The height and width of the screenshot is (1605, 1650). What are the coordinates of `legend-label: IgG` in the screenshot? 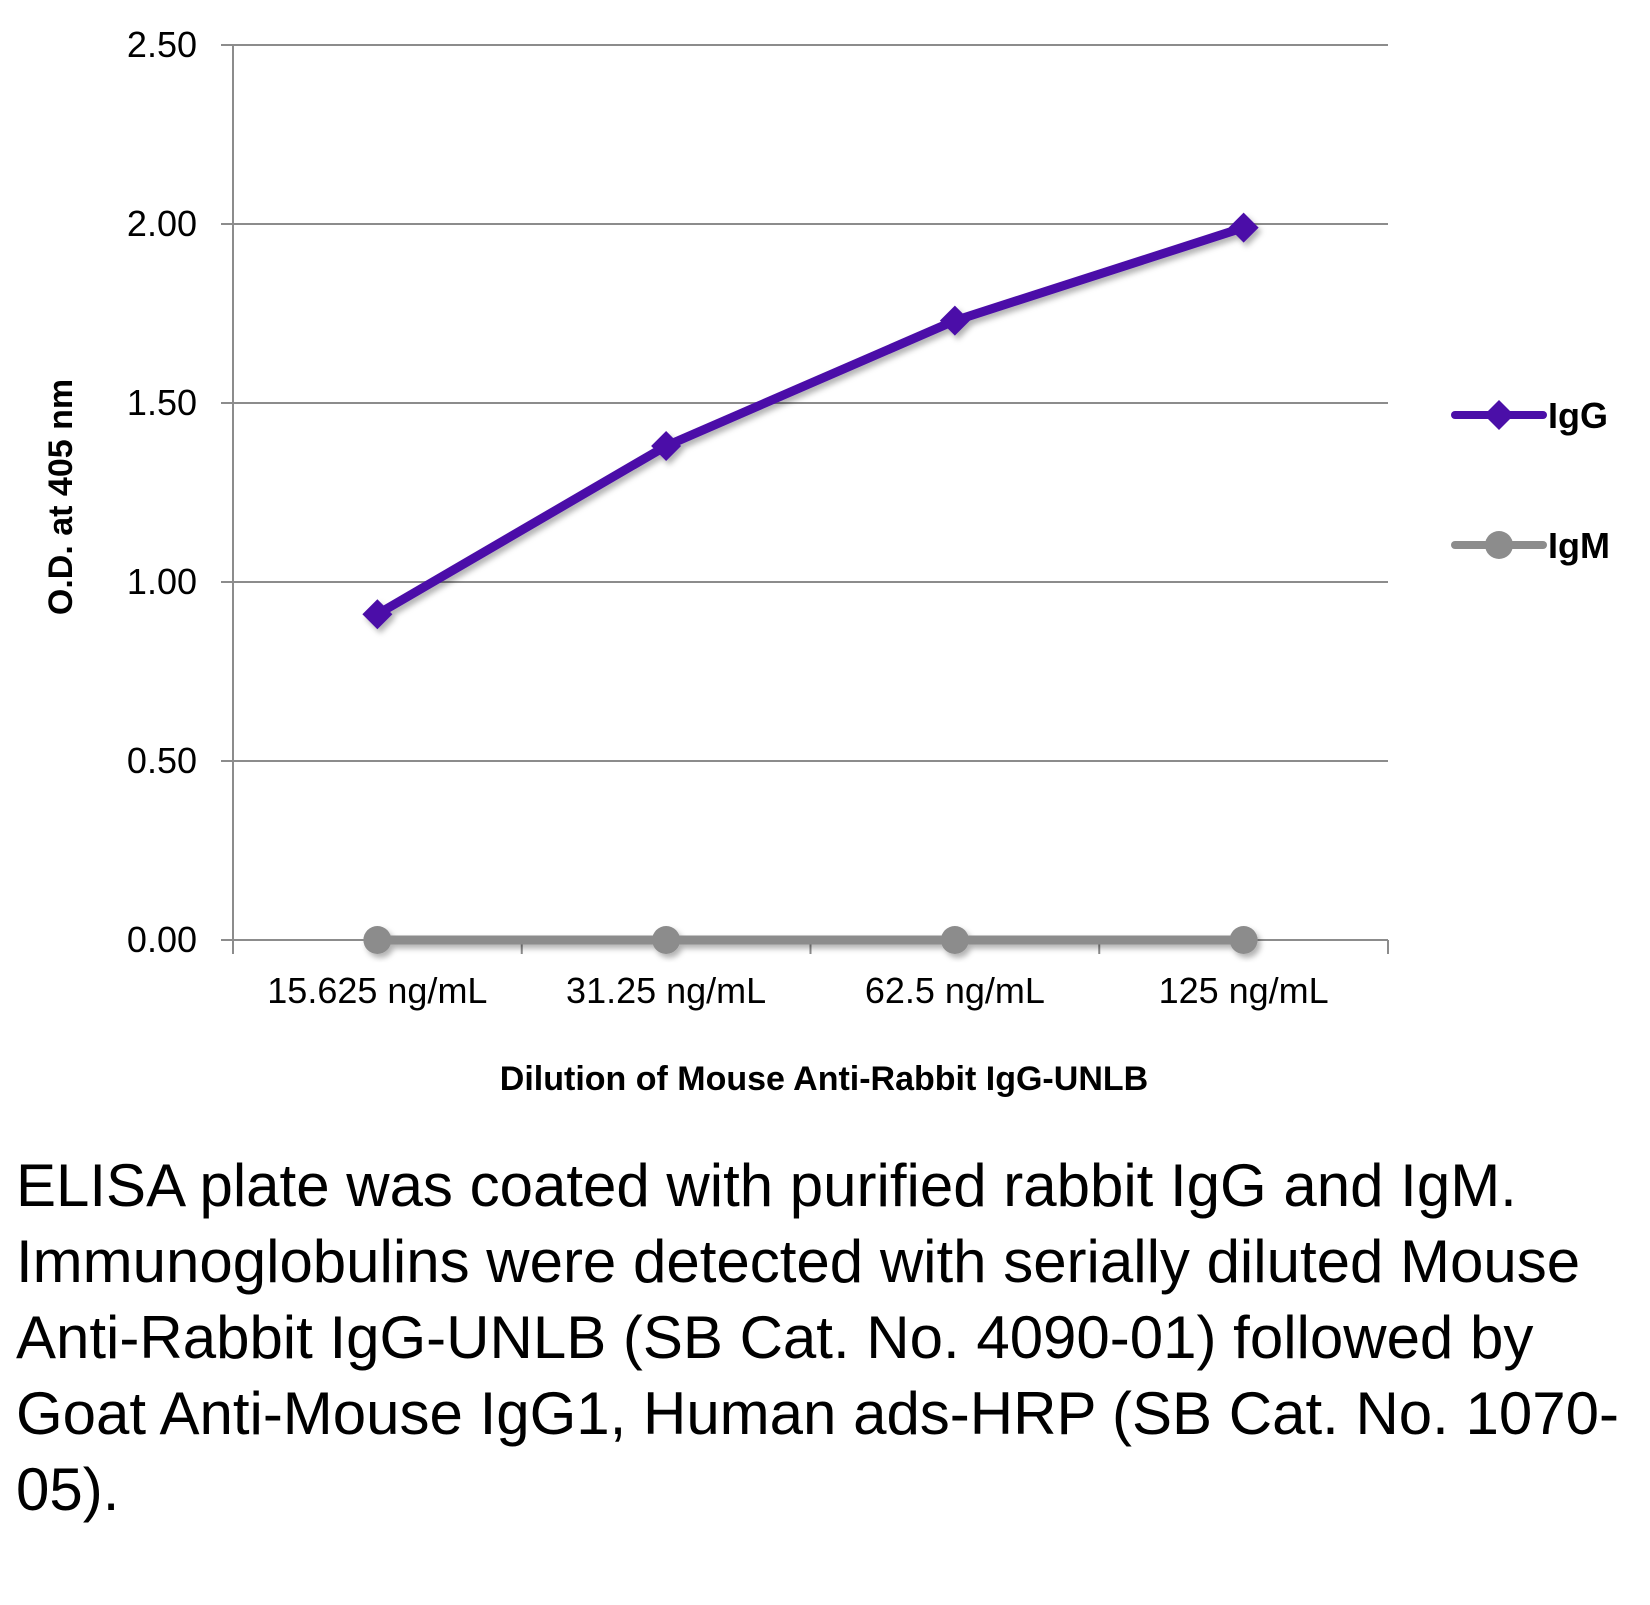 It's located at (1578, 415).